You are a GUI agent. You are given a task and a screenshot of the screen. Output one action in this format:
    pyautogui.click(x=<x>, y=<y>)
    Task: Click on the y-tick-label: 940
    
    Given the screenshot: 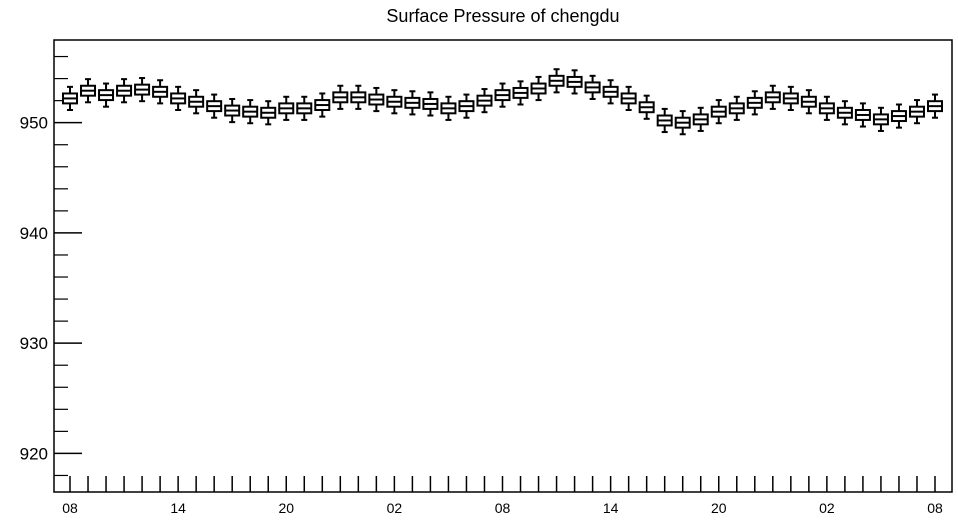 What is the action you would take?
    pyautogui.click(x=34, y=233)
    